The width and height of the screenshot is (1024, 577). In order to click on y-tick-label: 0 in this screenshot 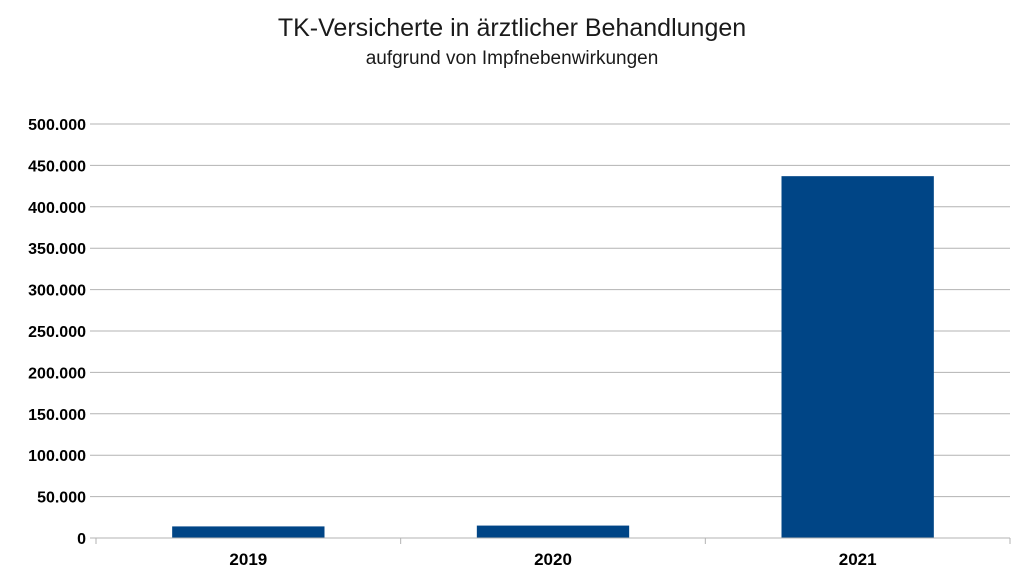, I will do `click(81, 539)`.